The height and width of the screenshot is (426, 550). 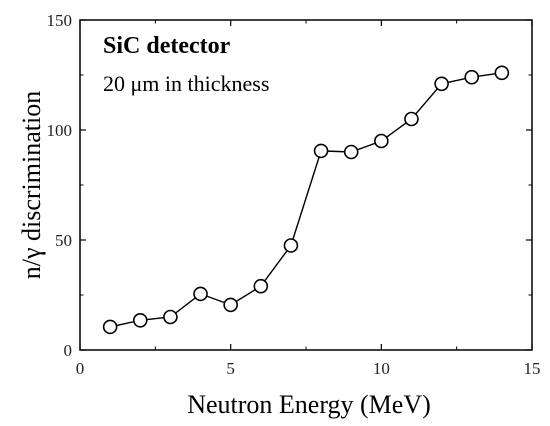 What do you see at coordinates (186, 83) in the screenshot?
I see `annotation-subtitle: 20 μm in thickness` at bounding box center [186, 83].